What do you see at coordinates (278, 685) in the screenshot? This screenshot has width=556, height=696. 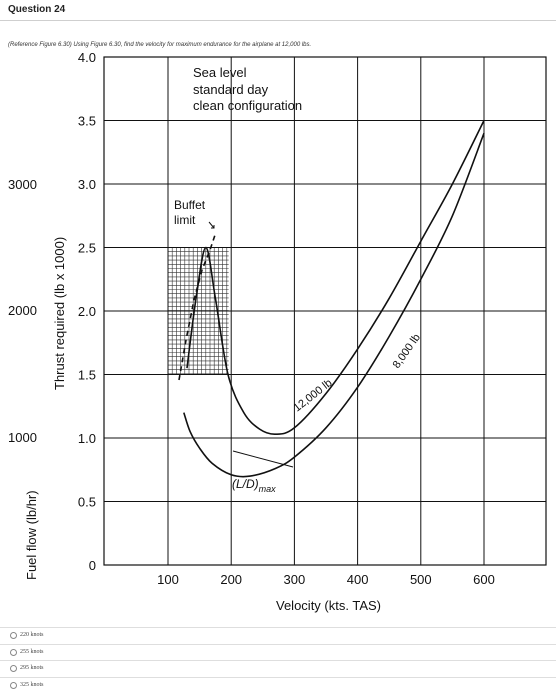 I see `option-325: 325 knots` at bounding box center [278, 685].